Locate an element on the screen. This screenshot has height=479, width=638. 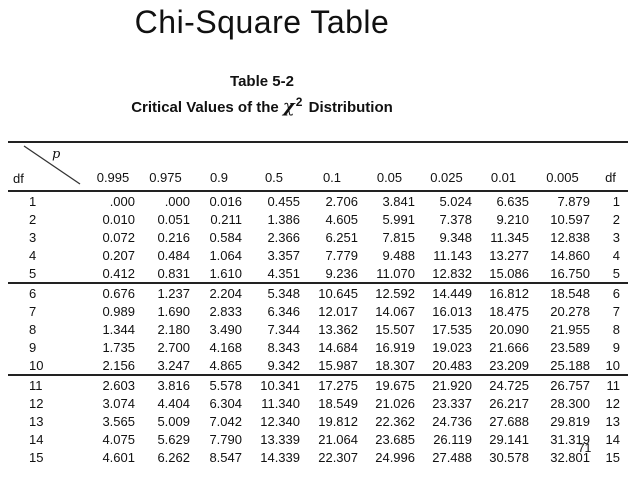
value-cell: 16.013 is located at coordinates (452, 311).